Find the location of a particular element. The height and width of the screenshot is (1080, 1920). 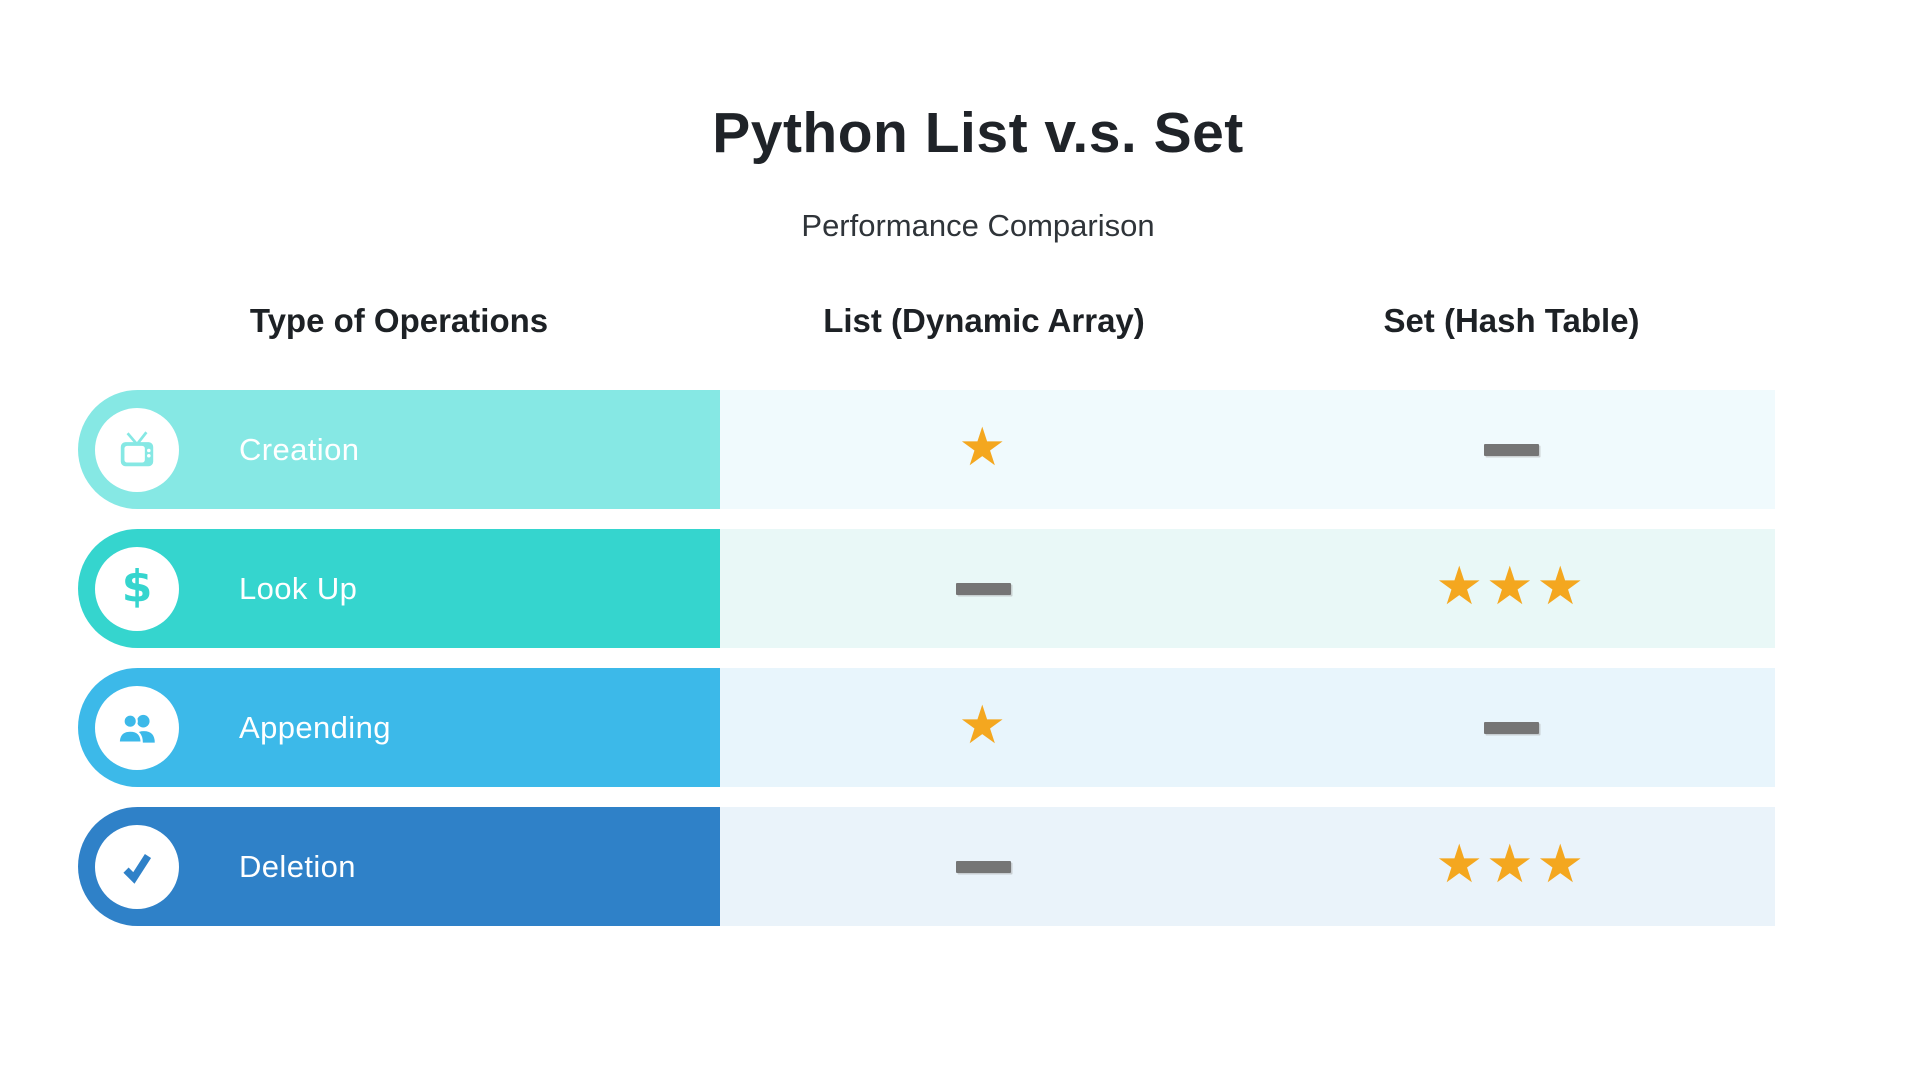

operation-label: Deletion is located at coordinates (297, 866).